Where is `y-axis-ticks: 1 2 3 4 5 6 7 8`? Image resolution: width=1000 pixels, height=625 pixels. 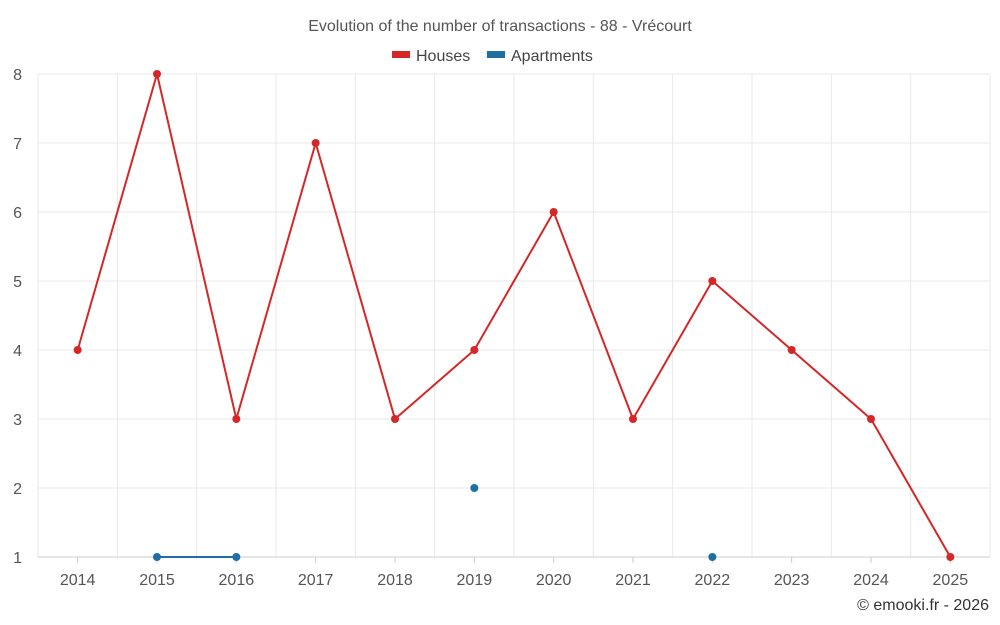 y-axis-ticks: 1 2 3 4 5 6 7 8 is located at coordinates (17, 317).